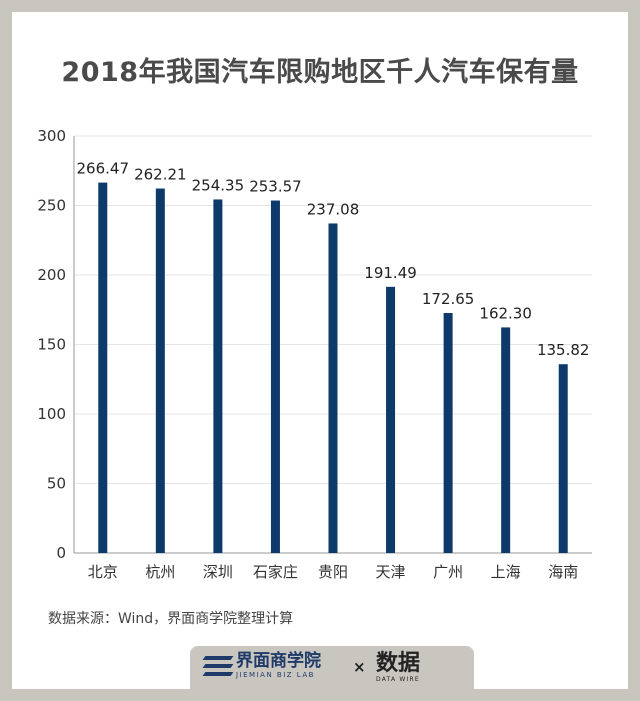 The width and height of the screenshot is (640, 701). What do you see at coordinates (218, 666) in the screenshot?
I see `jiemian-mark-icon` at bounding box center [218, 666].